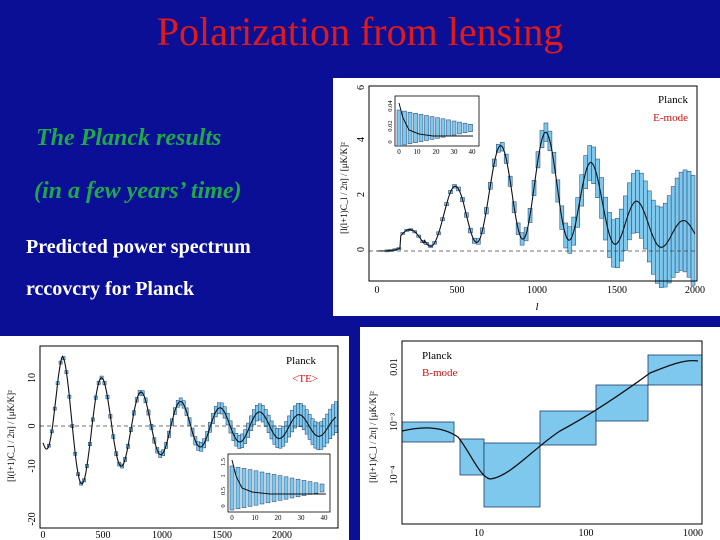  Describe the element at coordinates (550, 419) in the screenshot. I see `b-mode-curve` at that location.